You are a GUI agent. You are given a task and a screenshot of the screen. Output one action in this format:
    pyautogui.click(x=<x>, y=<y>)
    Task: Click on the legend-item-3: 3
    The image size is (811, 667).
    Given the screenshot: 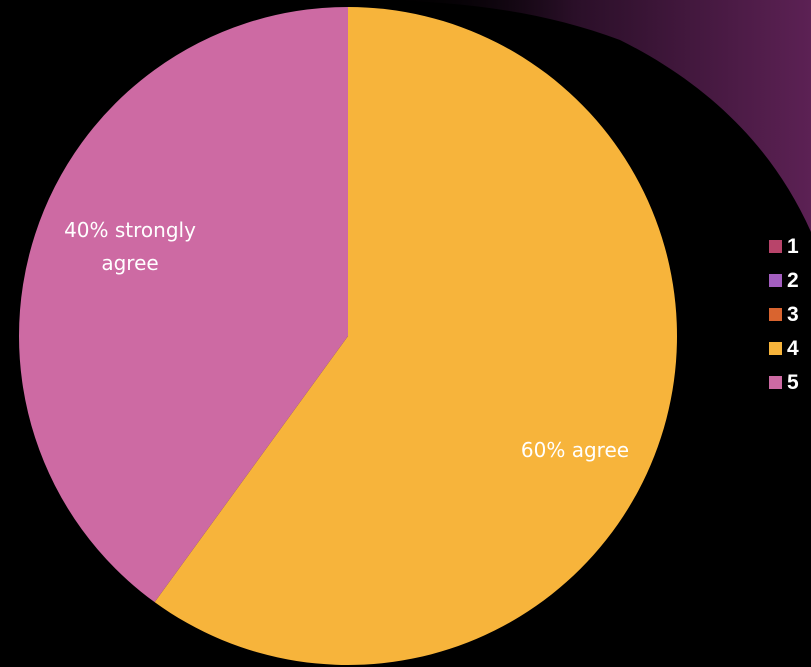 What is the action you would take?
    pyautogui.click(x=790, y=314)
    